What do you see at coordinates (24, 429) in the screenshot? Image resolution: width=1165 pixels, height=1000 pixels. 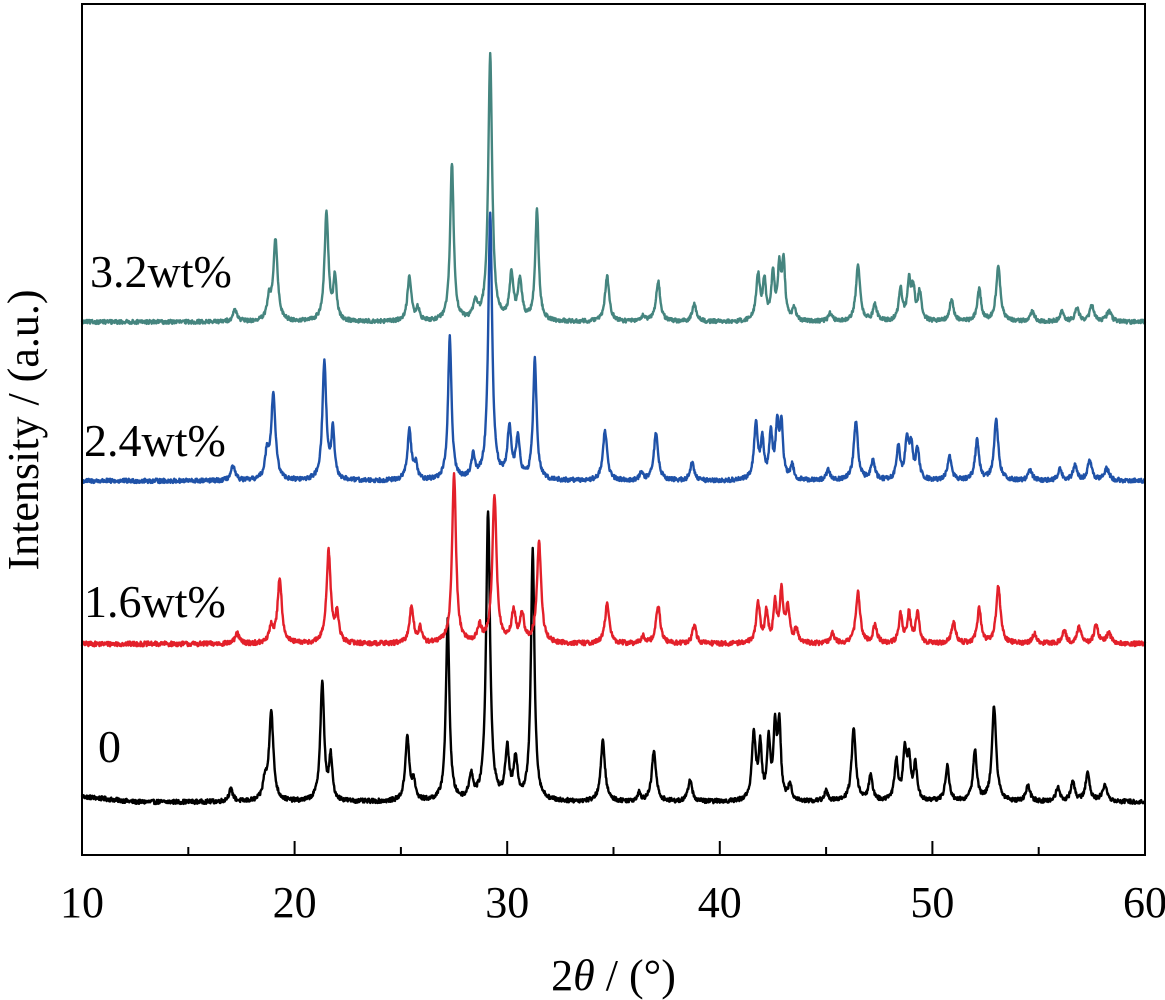 I see `y-axis-label: Intensity / (a.u.)` at bounding box center [24, 429].